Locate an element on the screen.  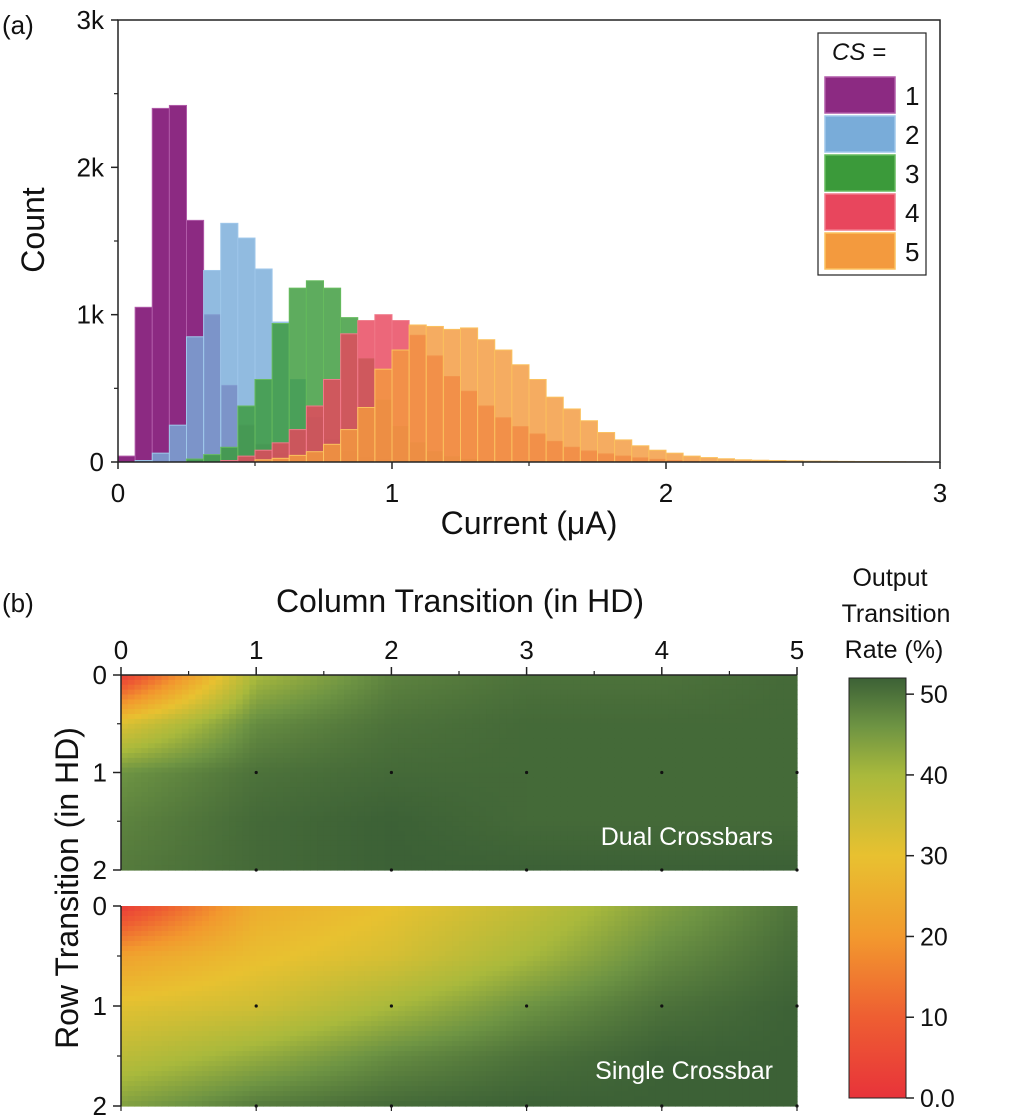
heatmap-x-axis-label: Column Transition (in HD) is located at coordinates (460, 601).